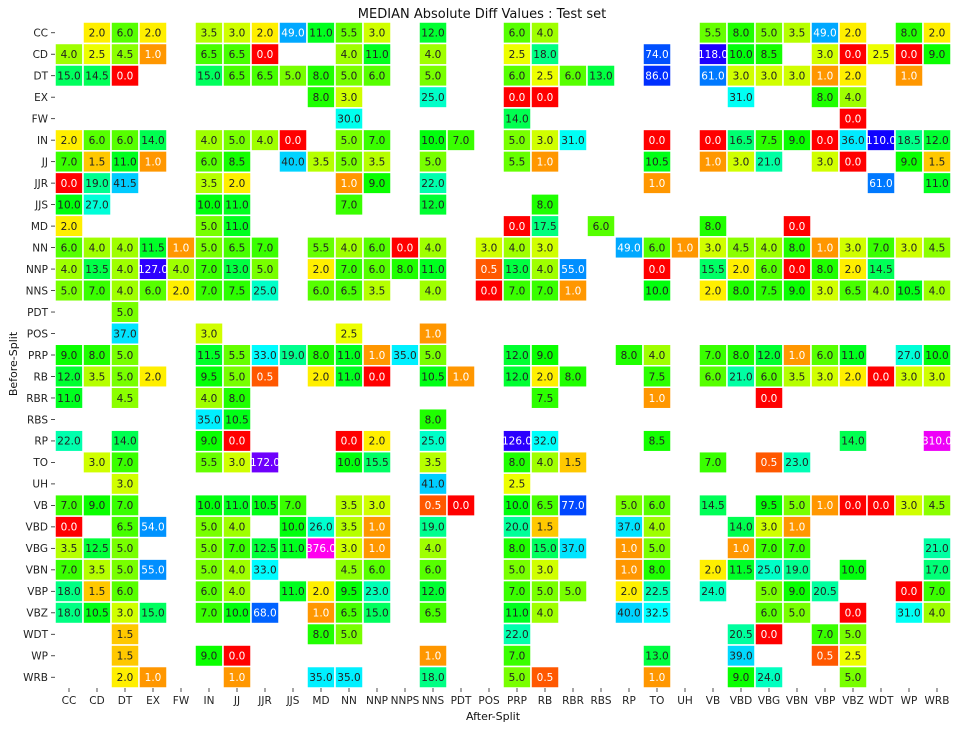 This screenshot has height=732, width=974. What do you see at coordinates (37, 313) in the screenshot?
I see `y-tick-label: PDT` at bounding box center [37, 313].